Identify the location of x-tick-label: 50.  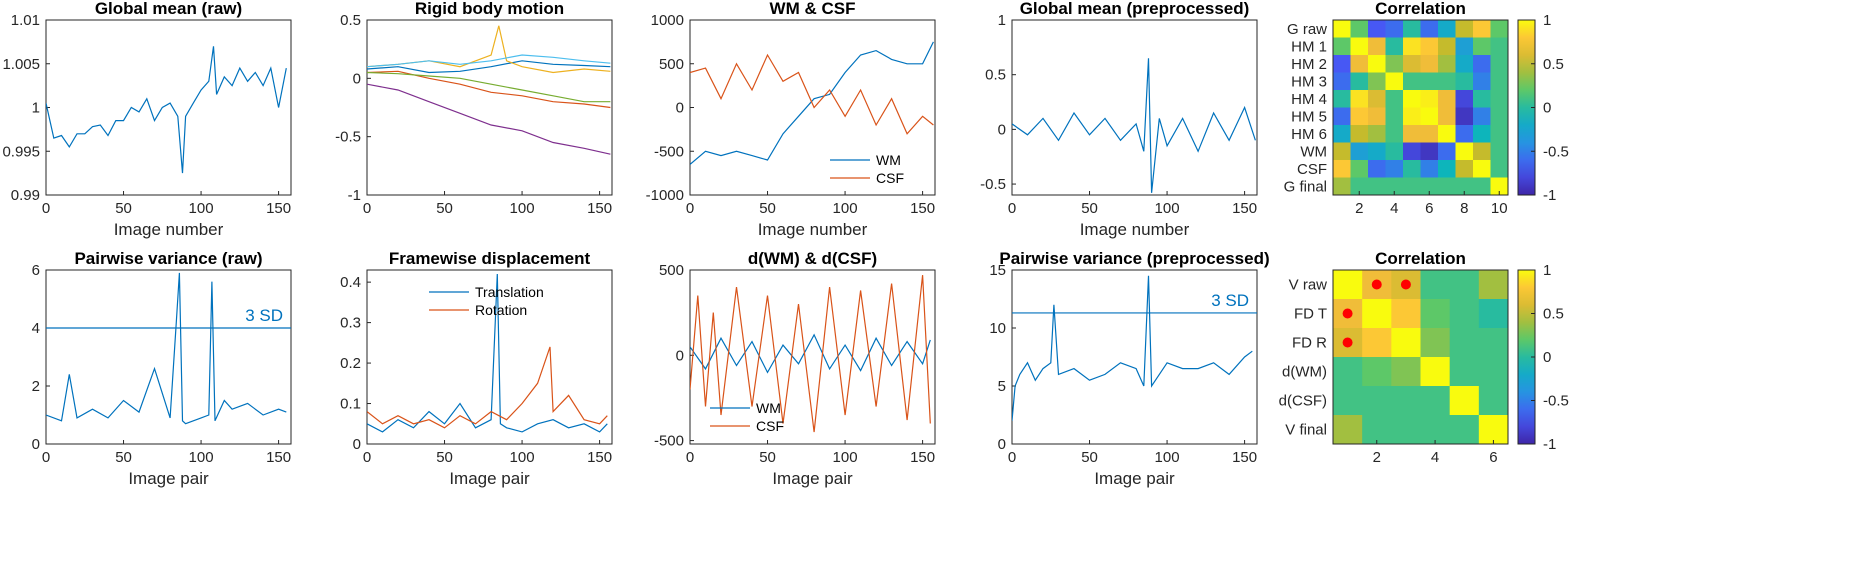
(444, 457).